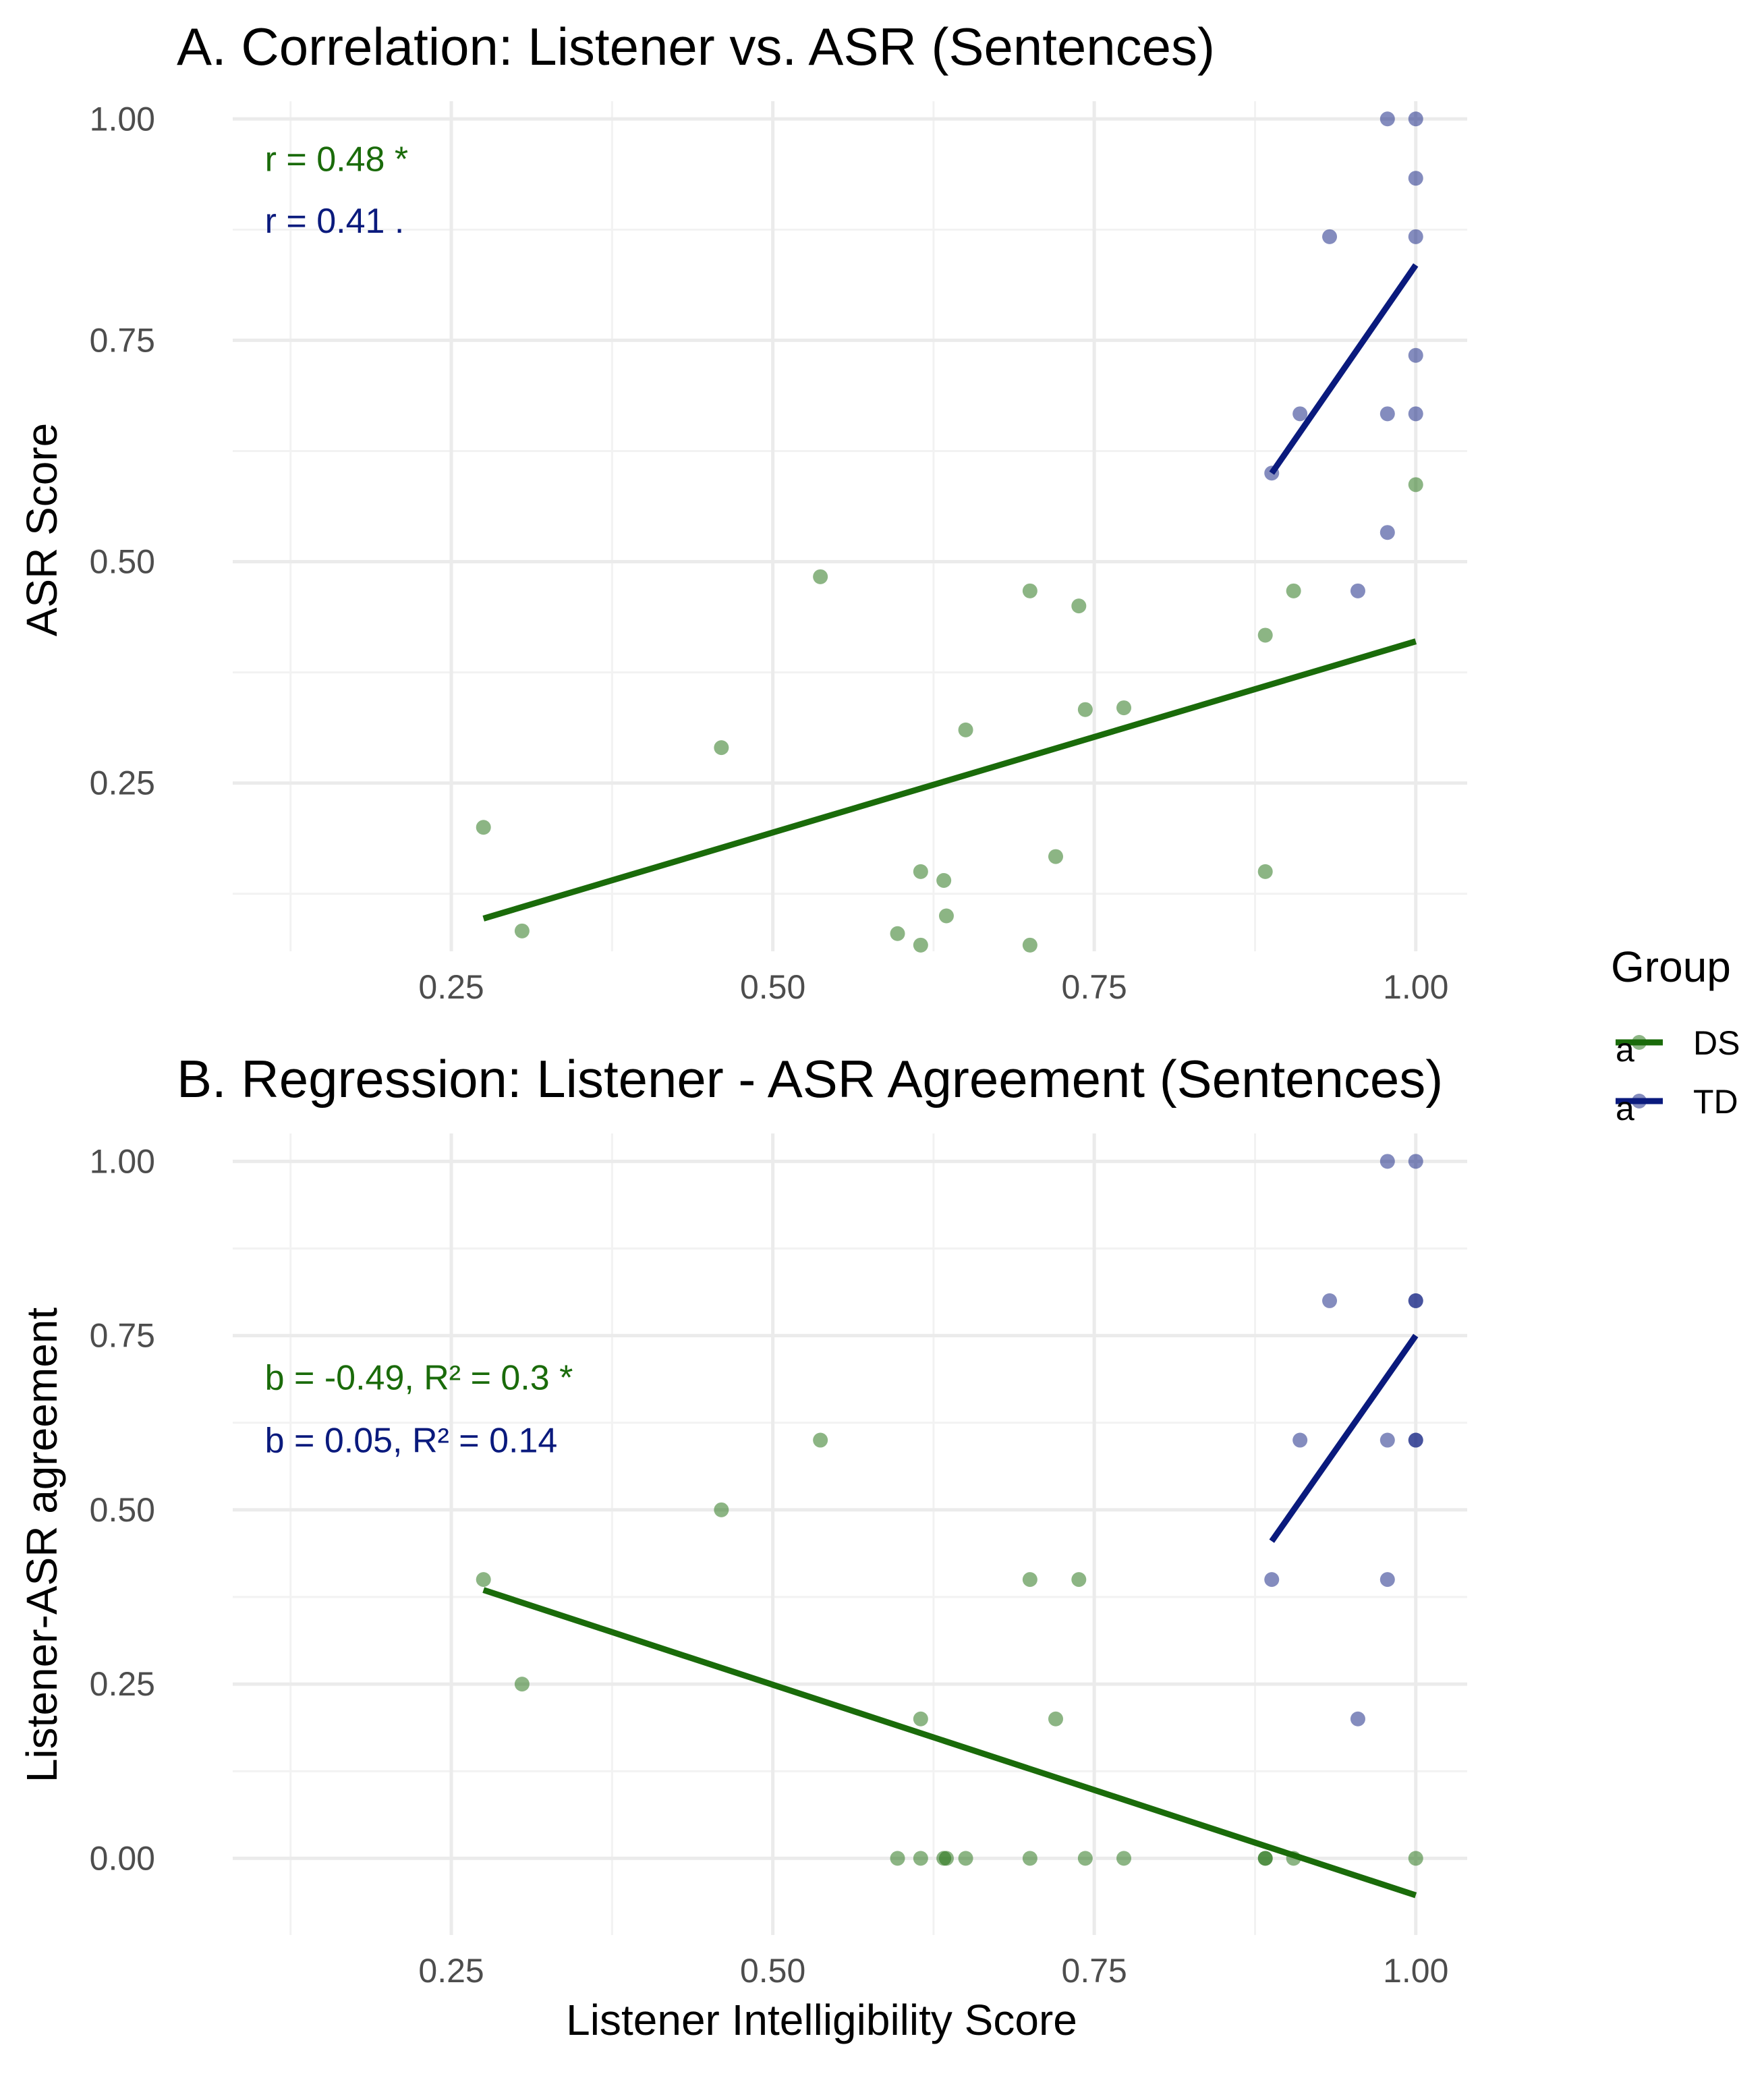 This screenshot has height=2076, width=1764. What do you see at coordinates (1344, 1438) in the screenshot?
I see `panel-b-fit-line-td` at bounding box center [1344, 1438].